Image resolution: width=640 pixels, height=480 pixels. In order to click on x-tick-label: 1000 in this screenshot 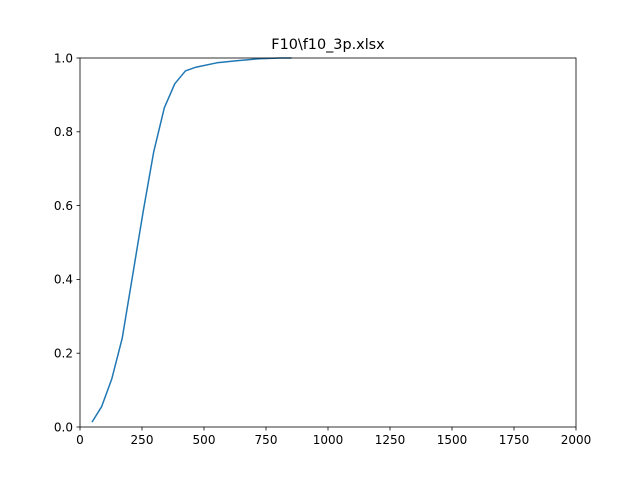, I will do `click(328, 440)`.